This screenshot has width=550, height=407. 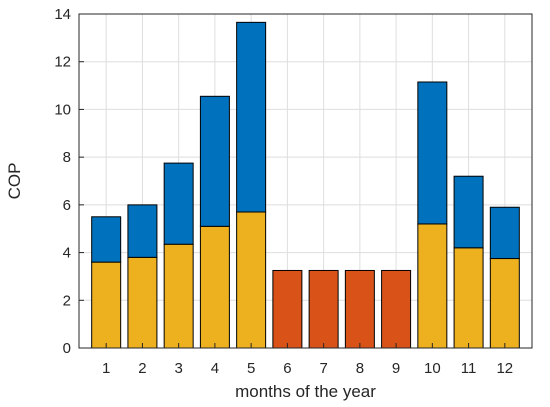 What do you see at coordinates (62, 62) in the screenshot?
I see `y-tick-label: 12` at bounding box center [62, 62].